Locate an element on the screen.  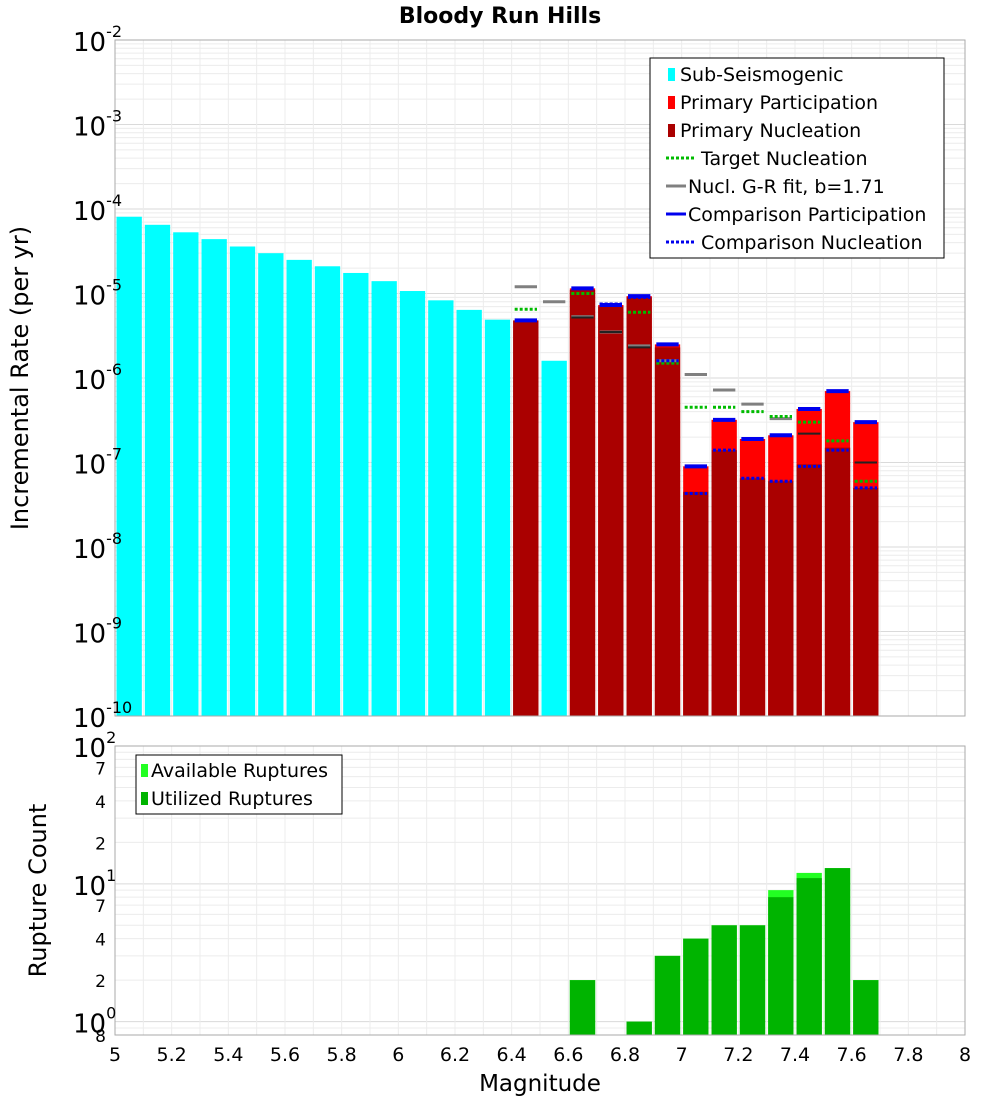
legend-label: Primary Nucleation is located at coordinates (770, 131).